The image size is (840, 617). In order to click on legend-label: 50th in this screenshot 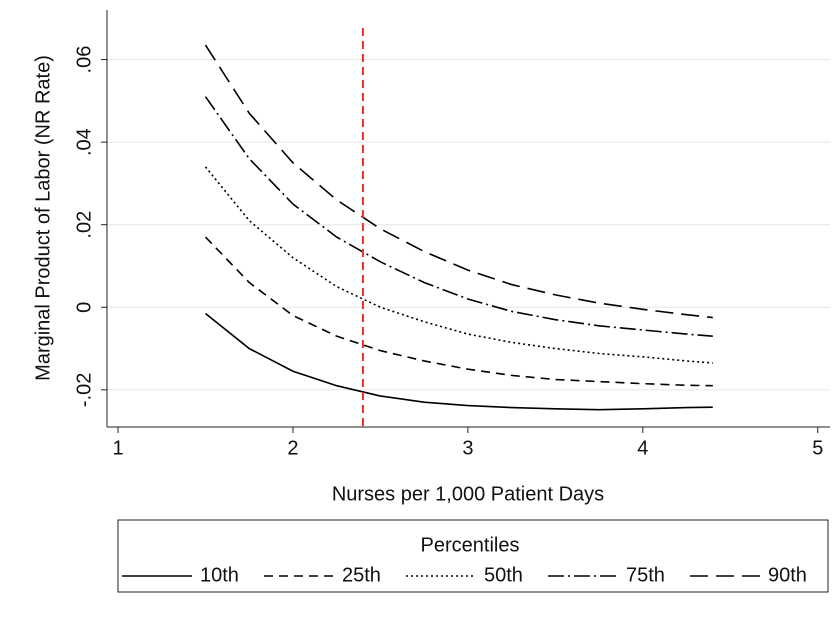, I will do `click(503, 575)`.